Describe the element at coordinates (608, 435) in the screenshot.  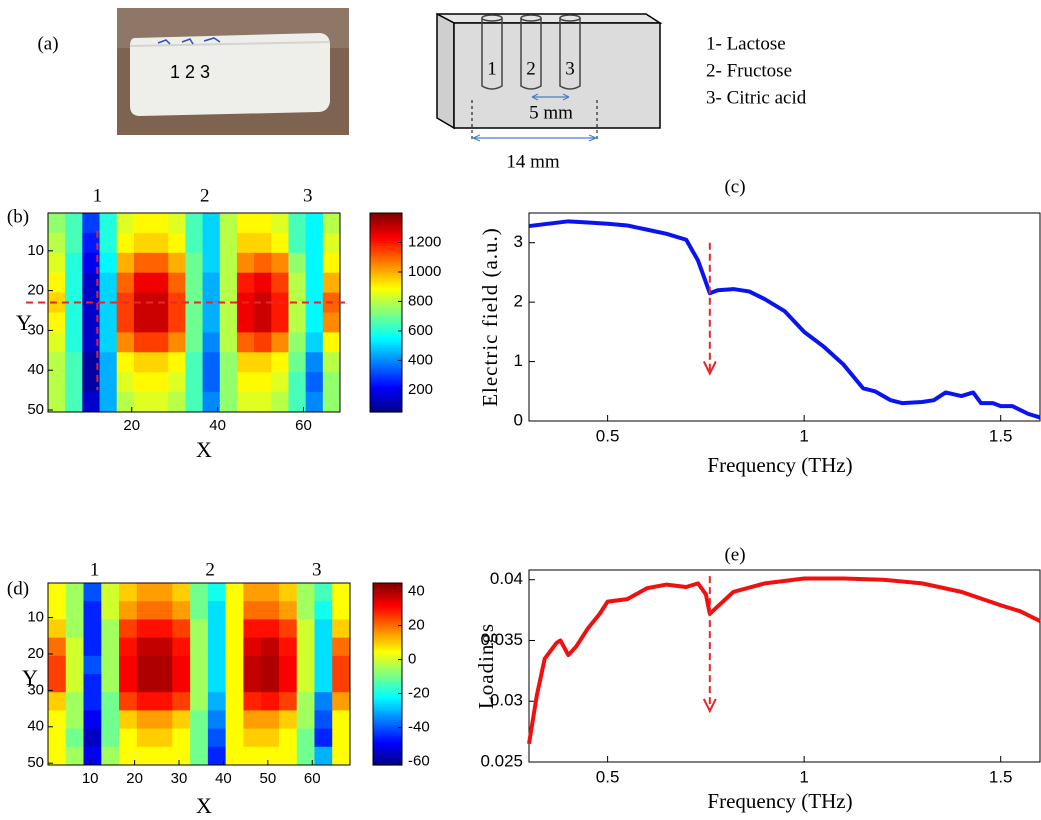
I see `x-tick-label: 0.5` at that location.